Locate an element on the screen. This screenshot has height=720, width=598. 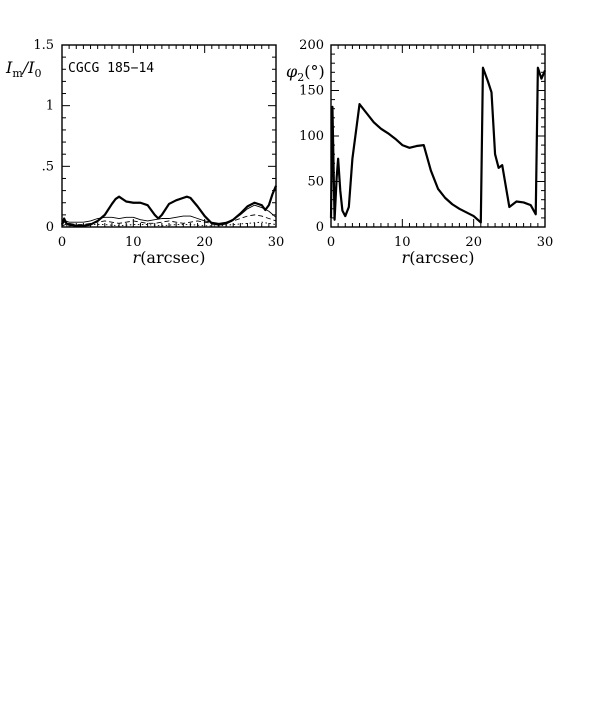
right-series-line-solid-thick is located at coordinates (438, 145).